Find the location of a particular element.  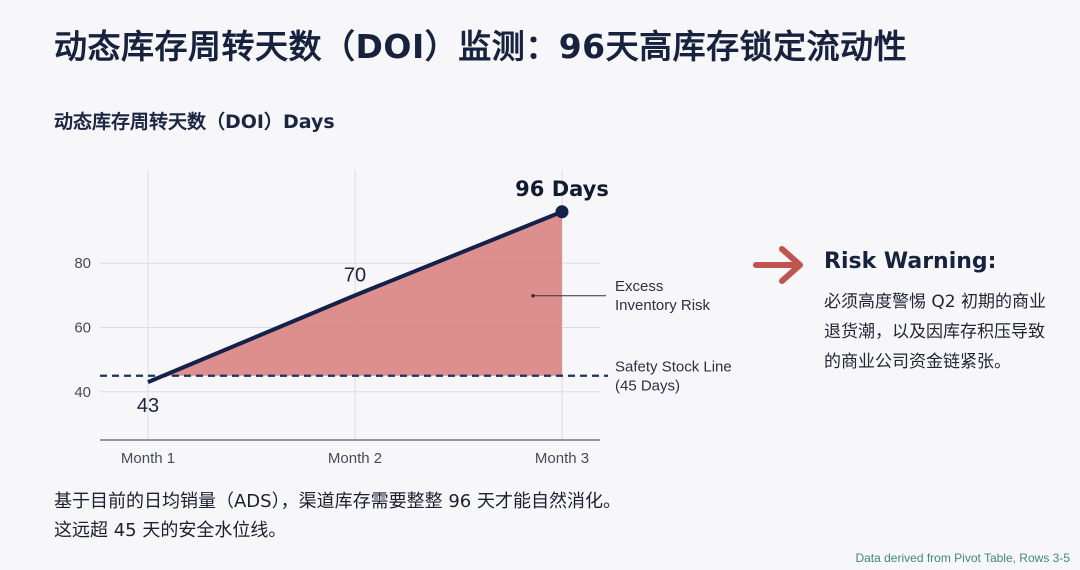

excess-risk-label: Inventory Risk is located at coordinates (663, 305).